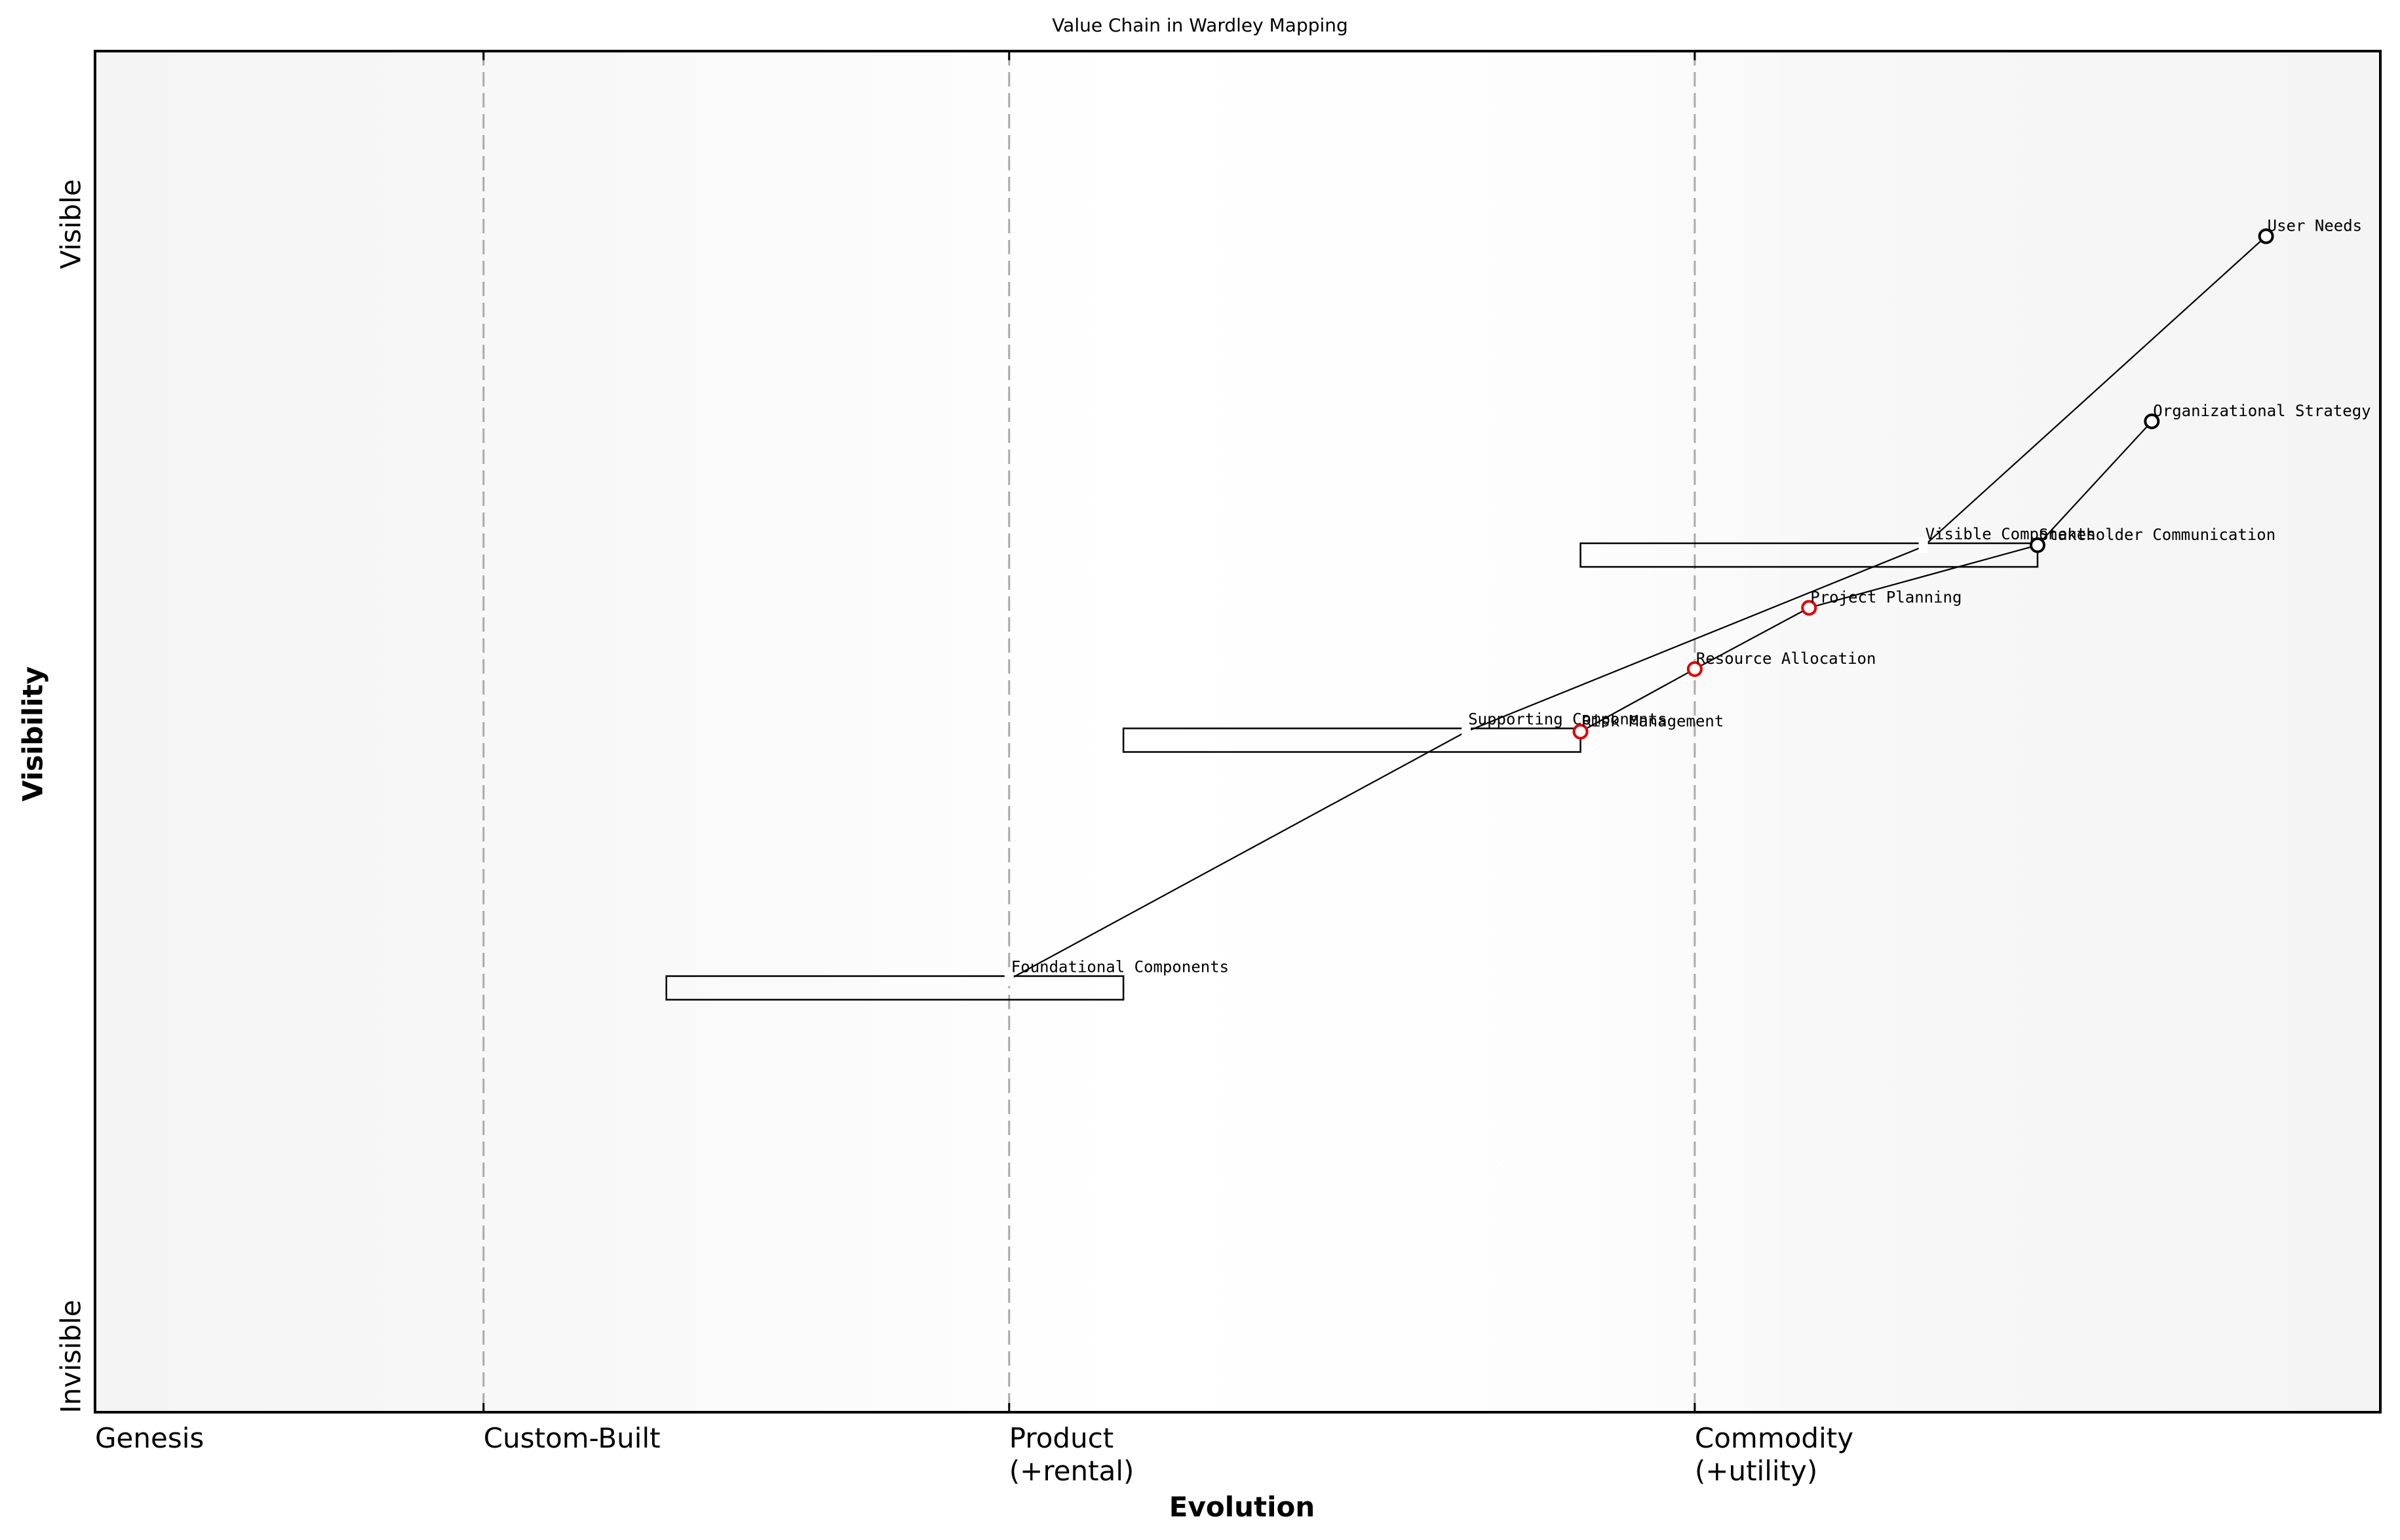  I want to click on component-label: User Needs, so click(2315, 225).